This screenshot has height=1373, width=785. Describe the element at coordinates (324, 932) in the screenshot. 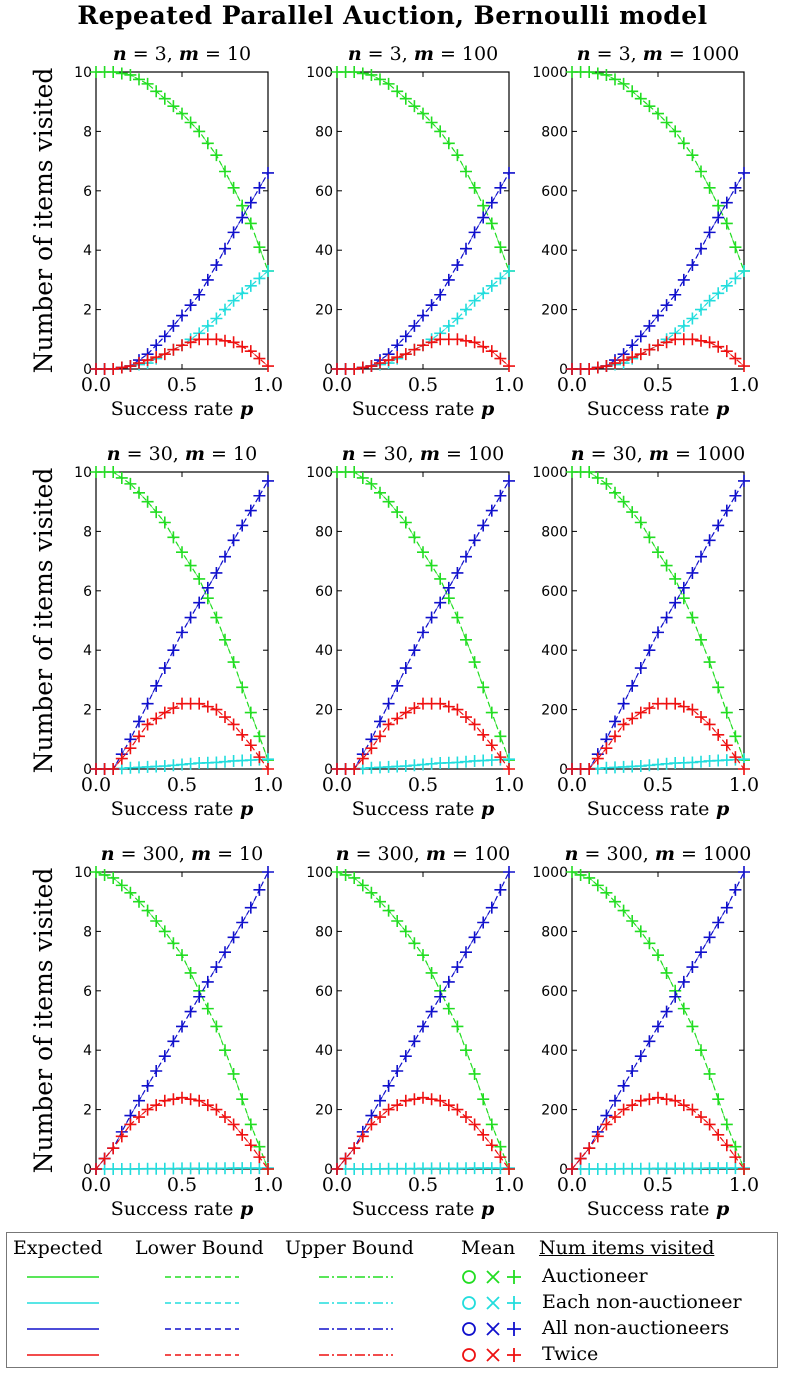

I see `y-tick-label: 80` at that location.